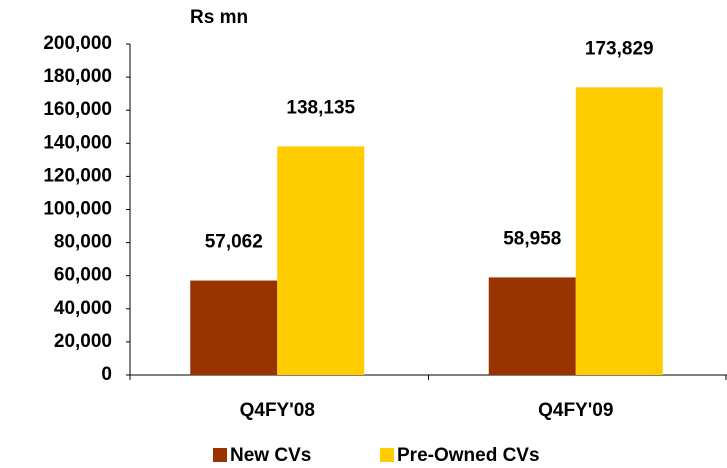 Image resolution: width=727 pixels, height=468 pixels. I want to click on value-label: 58,958, so click(532, 238).